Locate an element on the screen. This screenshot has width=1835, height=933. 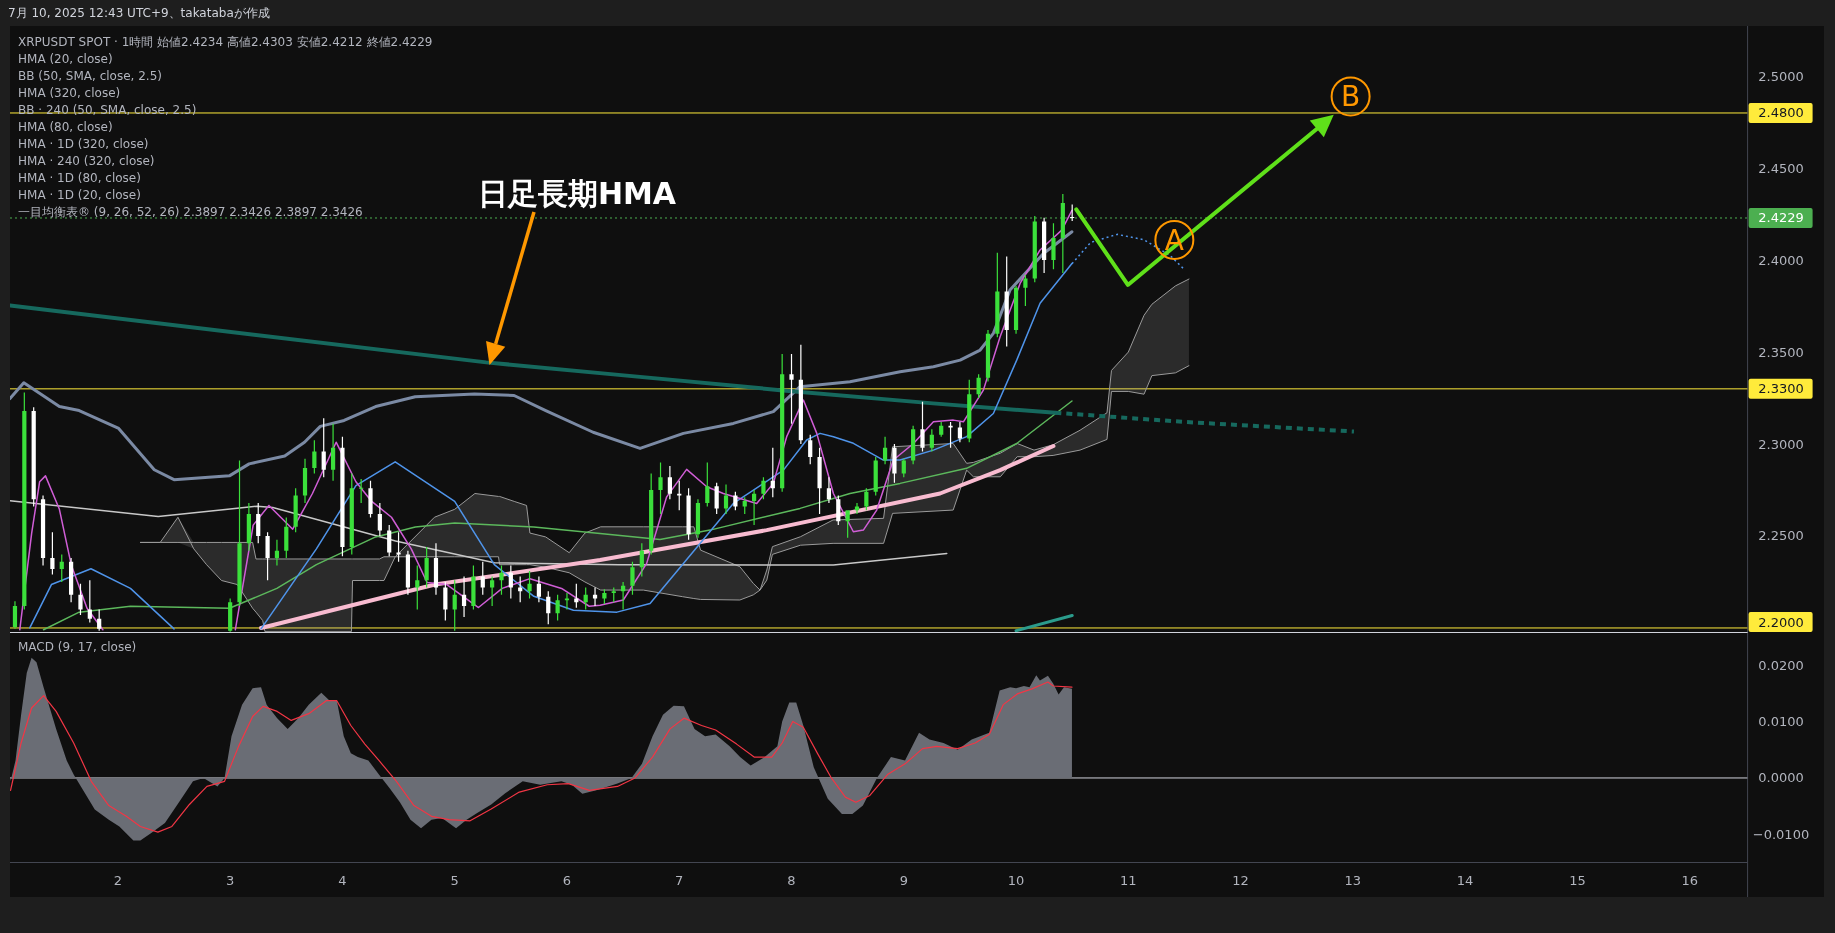
y-tick-label: 2.4500 is located at coordinates (1781, 168).